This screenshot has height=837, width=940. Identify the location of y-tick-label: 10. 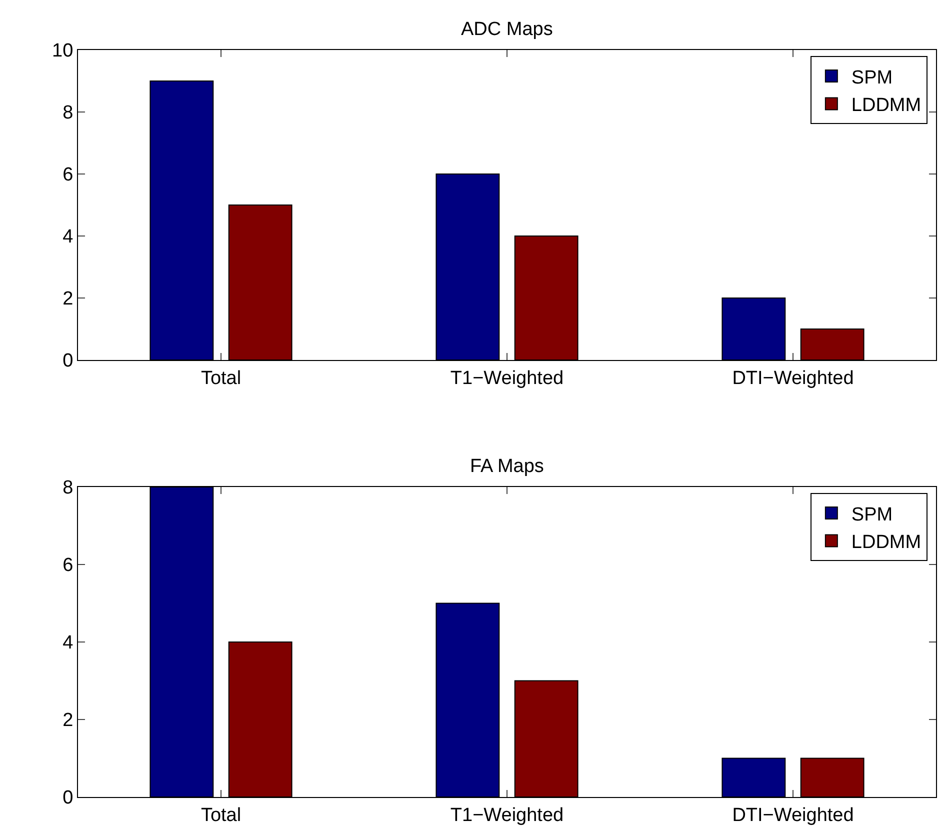
(63, 51).